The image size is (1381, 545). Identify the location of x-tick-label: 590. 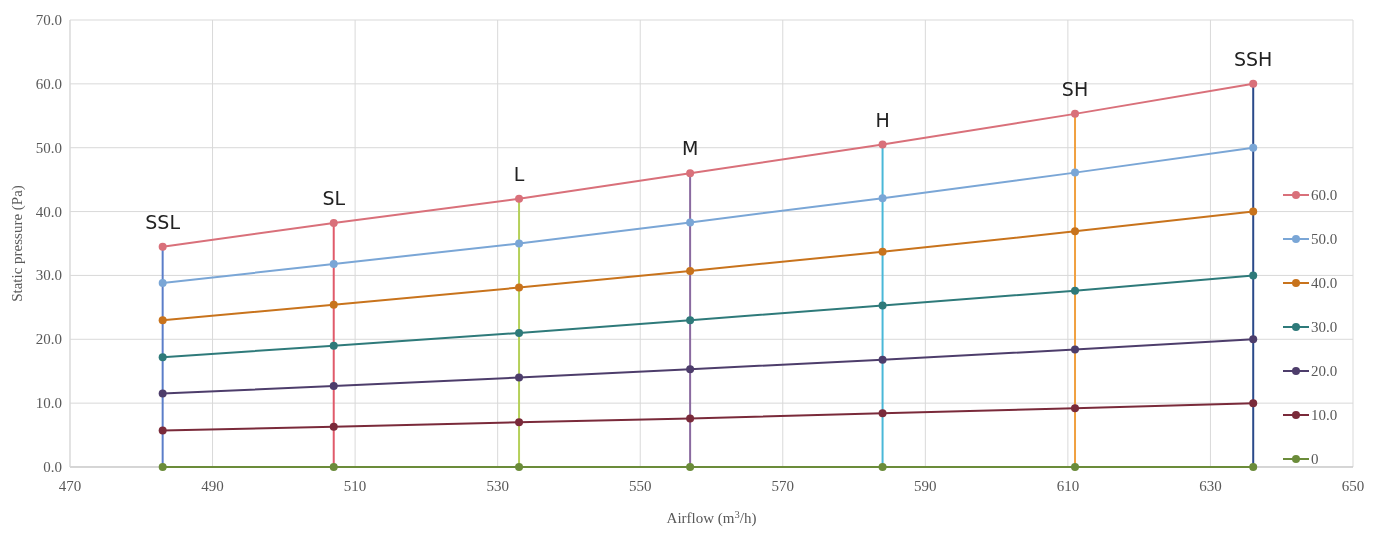
(925, 486).